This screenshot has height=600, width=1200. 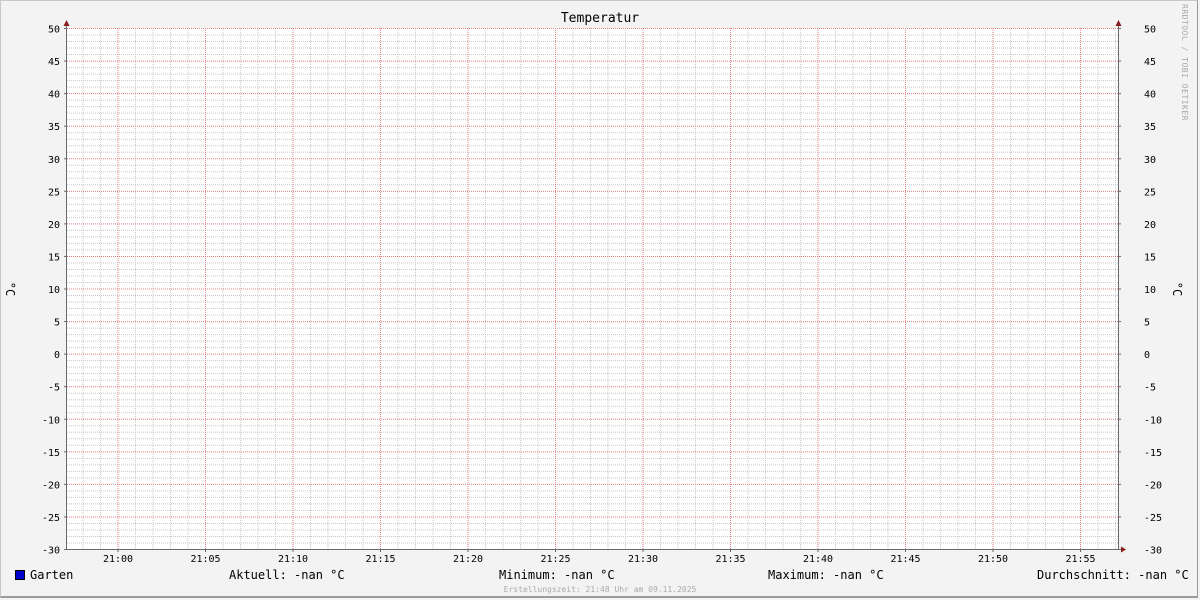 What do you see at coordinates (51, 518) in the screenshot?
I see `y-tick-label-left: -25` at bounding box center [51, 518].